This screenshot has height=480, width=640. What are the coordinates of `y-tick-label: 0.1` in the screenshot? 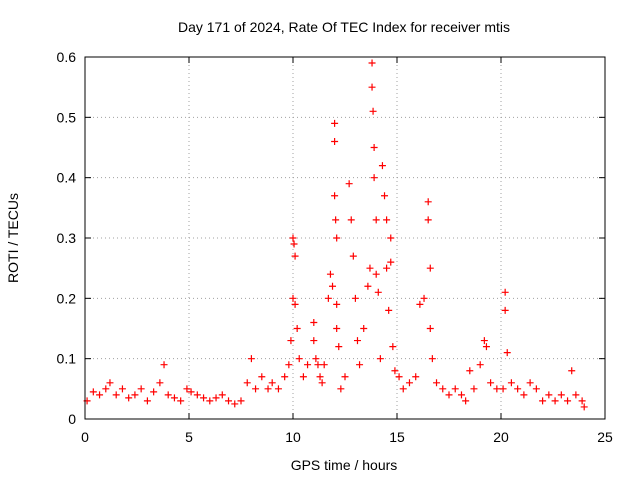 It's located at (67, 359).